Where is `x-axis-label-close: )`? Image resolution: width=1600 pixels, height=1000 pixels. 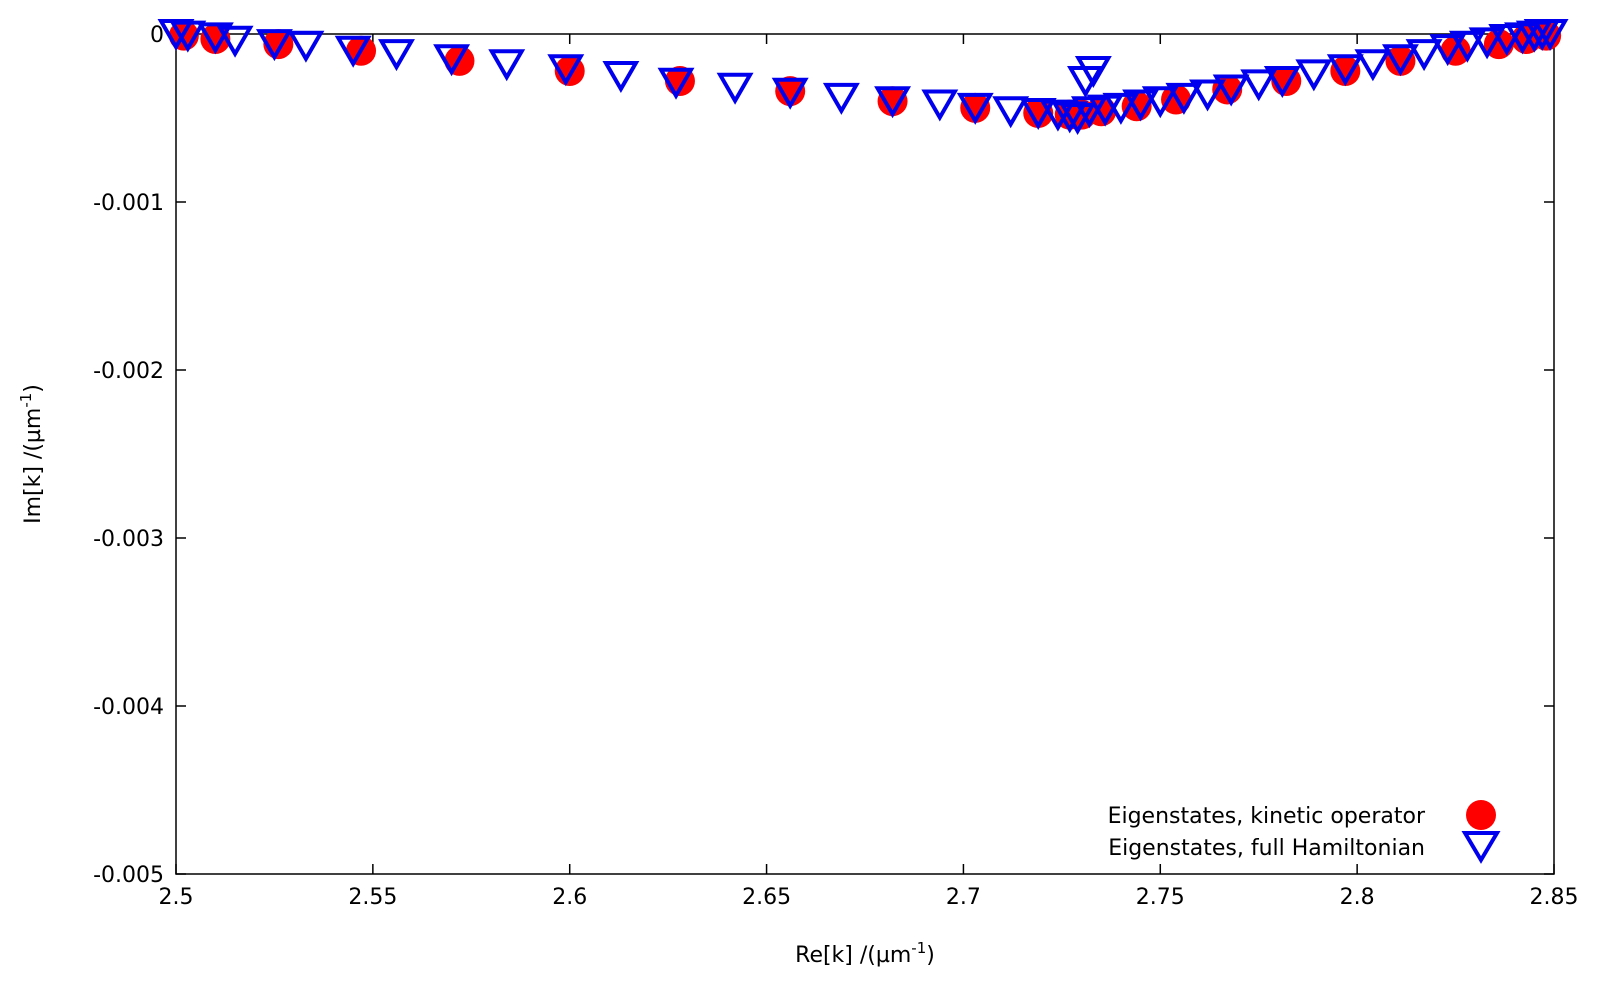 x-axis-label-close: ) is located at coordinates (930, 955).